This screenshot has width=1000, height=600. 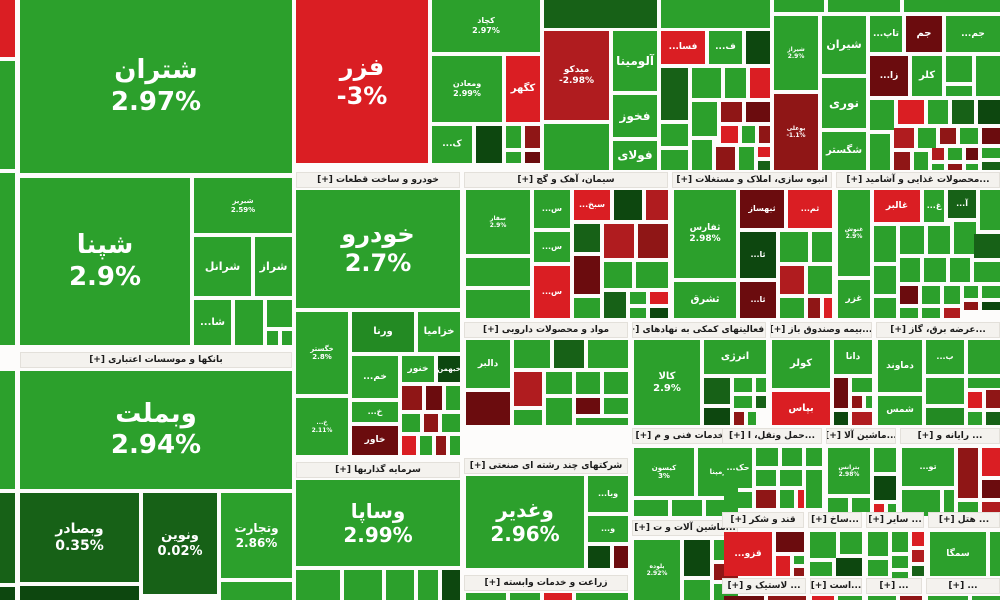 I want to click on stock-tile: کالا 2.9%, so click(x=667, y=382).